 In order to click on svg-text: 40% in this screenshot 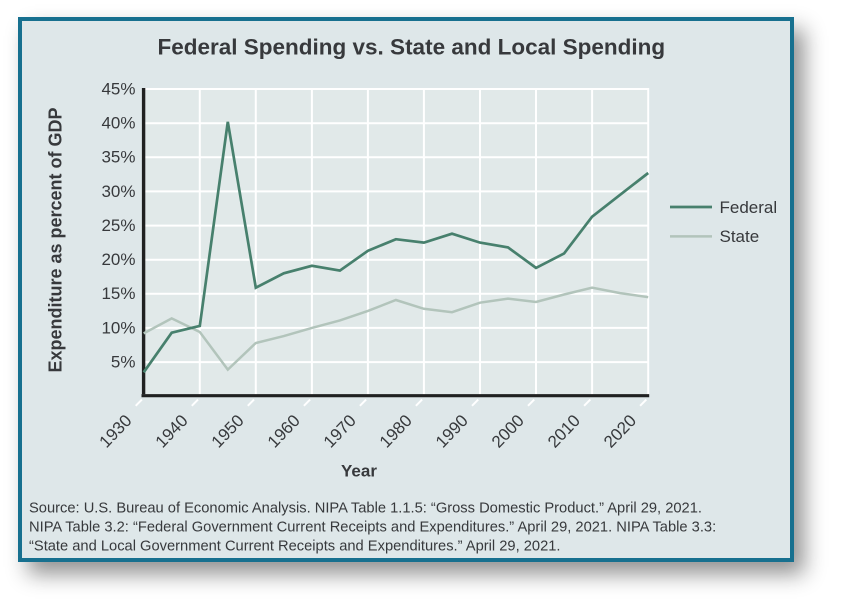, I will do `click(118, 123)`.